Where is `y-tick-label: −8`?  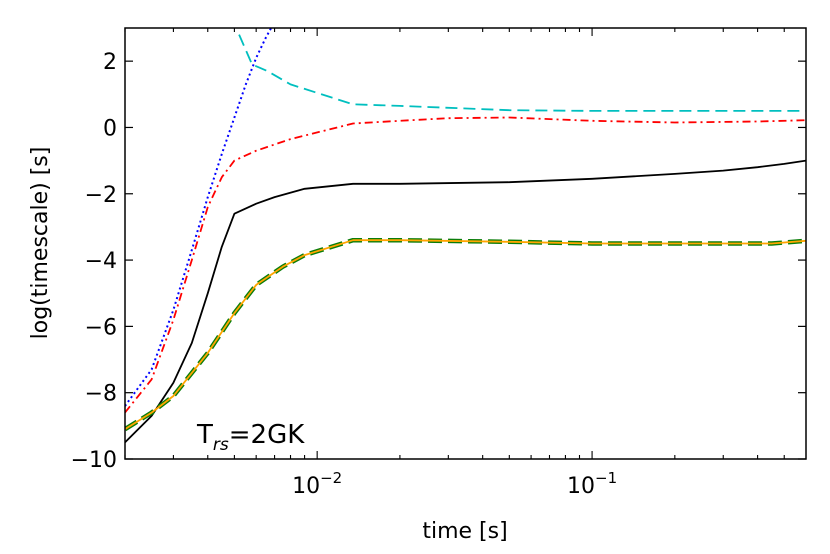 y-tick-label: −8 is located at coordinates (101, 394).